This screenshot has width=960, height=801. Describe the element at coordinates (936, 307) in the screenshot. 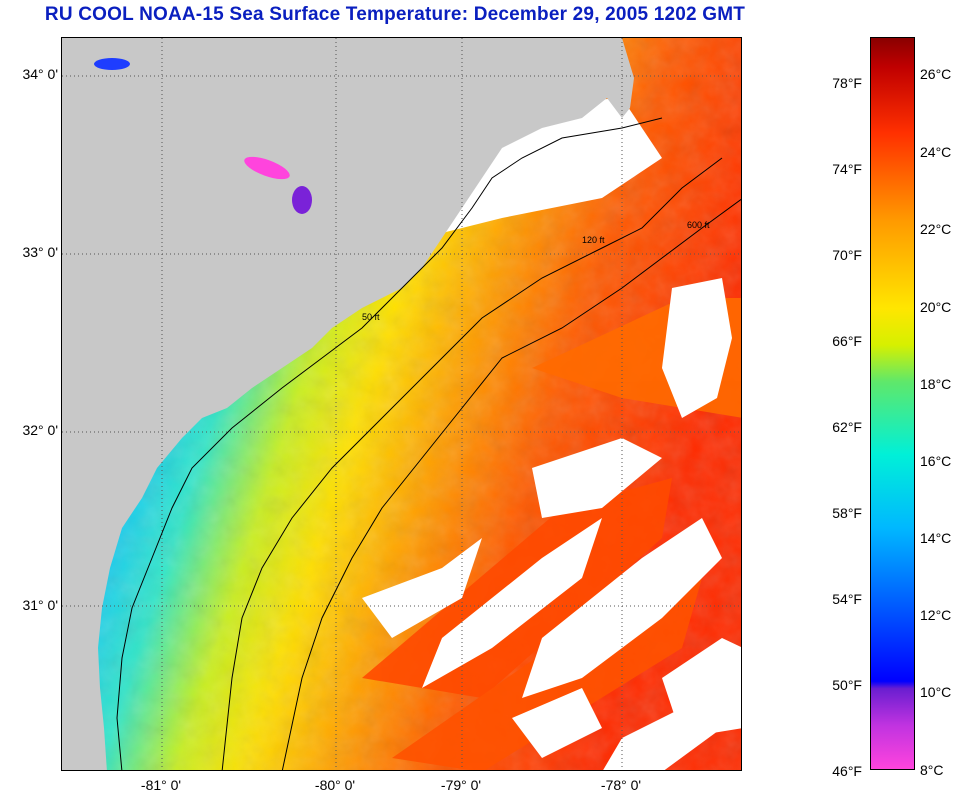

I see `colorbar-c-label: 20°C` at that location.